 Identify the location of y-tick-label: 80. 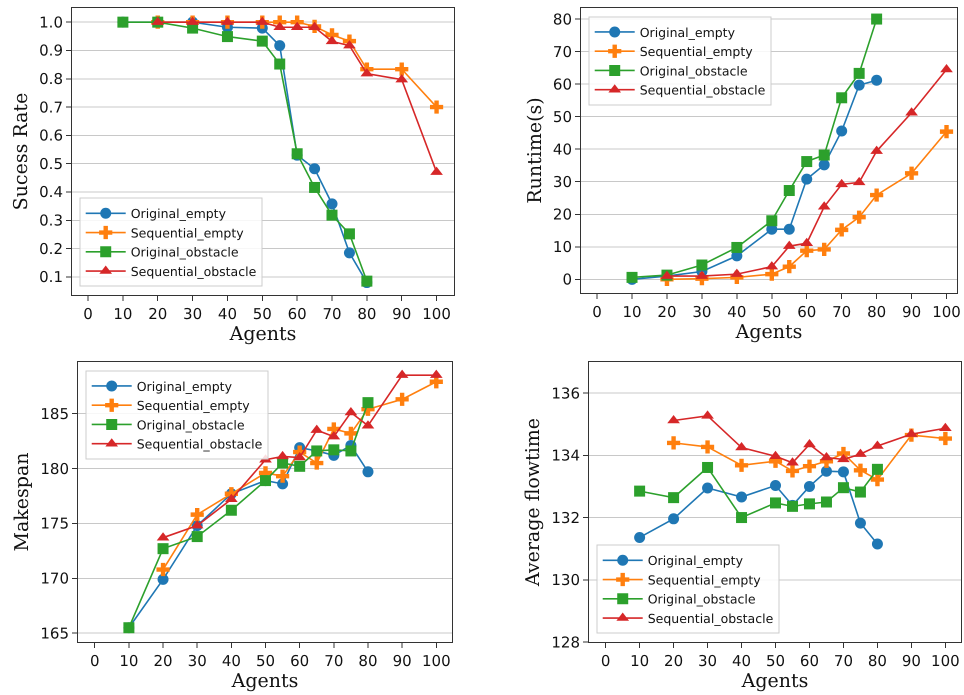
(562, 19).